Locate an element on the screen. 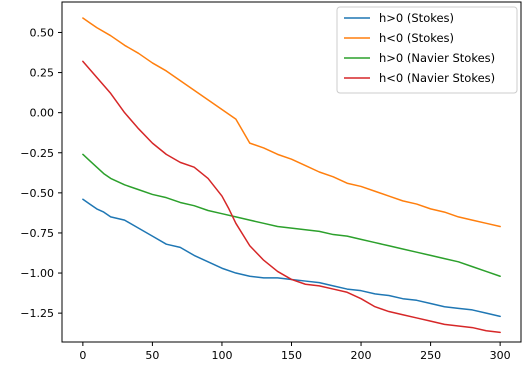  y-tick-label: −1.00 is located at coordinates (37, 273).